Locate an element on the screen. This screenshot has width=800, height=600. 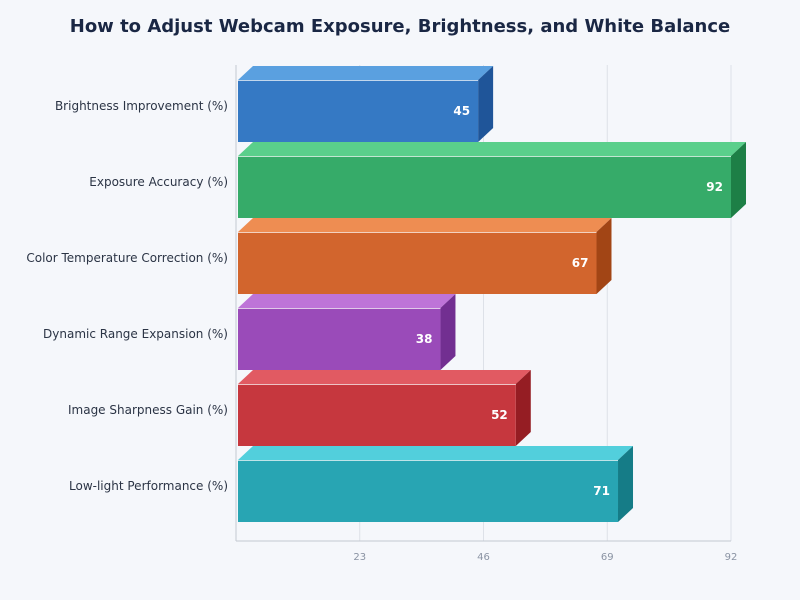
data-label: 52 is located at coordinates (499, 415).